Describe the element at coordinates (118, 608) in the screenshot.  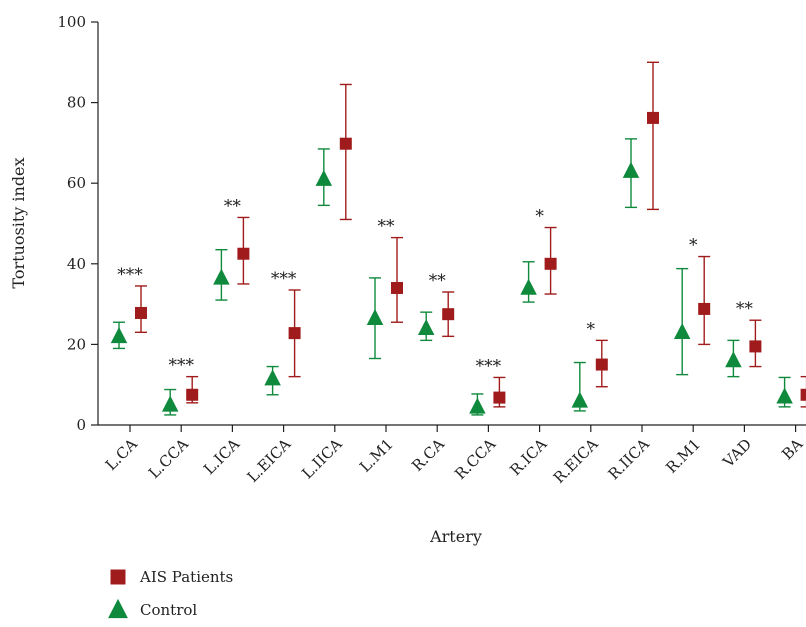
I see `legend-triangle-marker` at that location.